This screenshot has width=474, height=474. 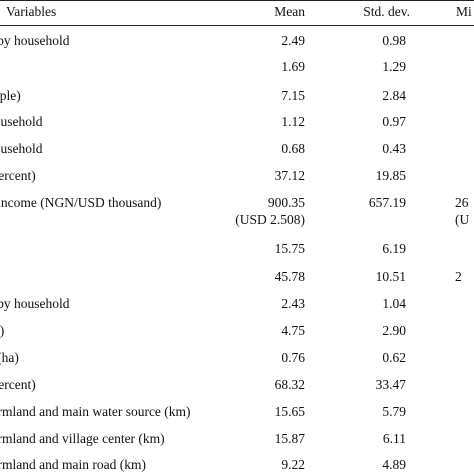 I want to click on mean-value-ngn: 900.35, so click(x=286, y=202).